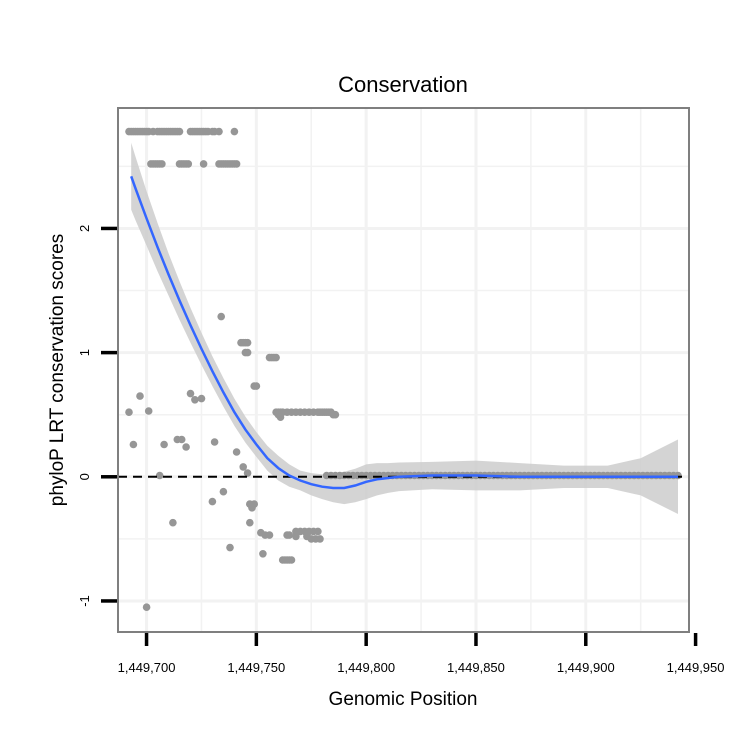  Describe the element at coordinates (256, 667) in the screenshot. I see `x-tick-label: 1,449,750` at that location.